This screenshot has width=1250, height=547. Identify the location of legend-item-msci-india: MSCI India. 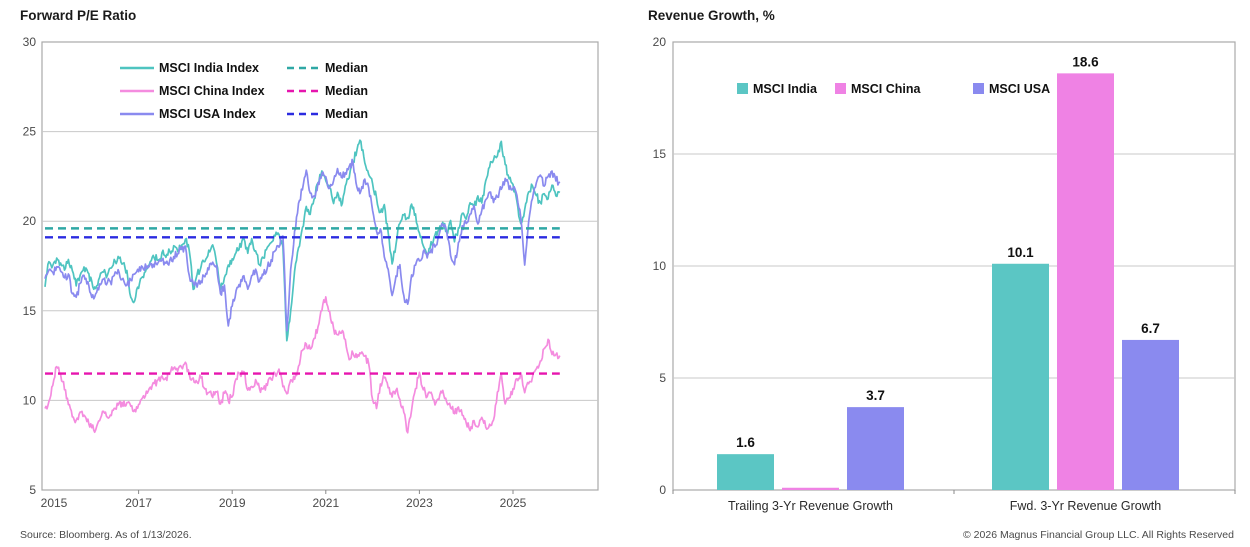
(777, 89).